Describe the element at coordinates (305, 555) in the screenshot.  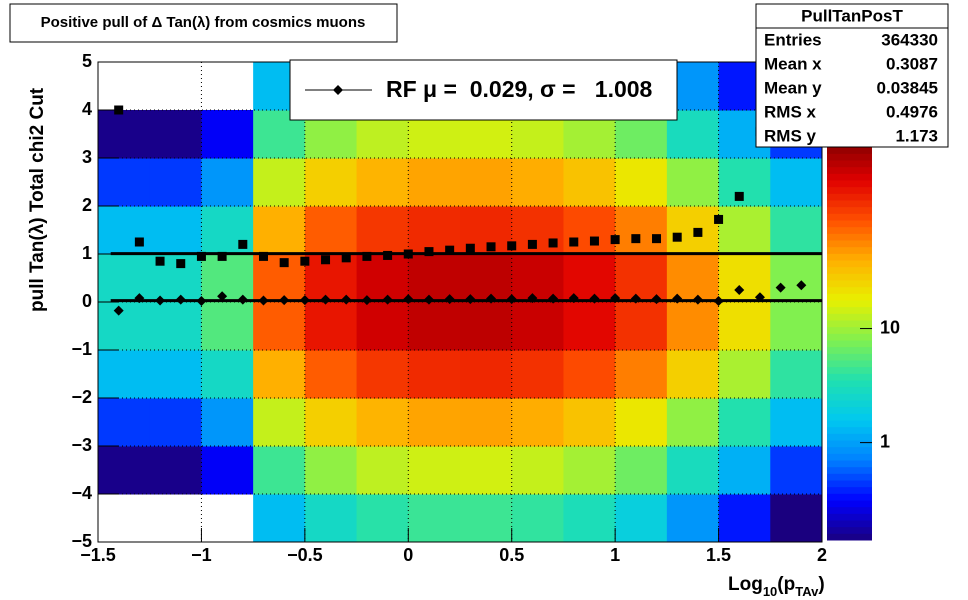
I see `x-tick-label: −0.5` at that location.